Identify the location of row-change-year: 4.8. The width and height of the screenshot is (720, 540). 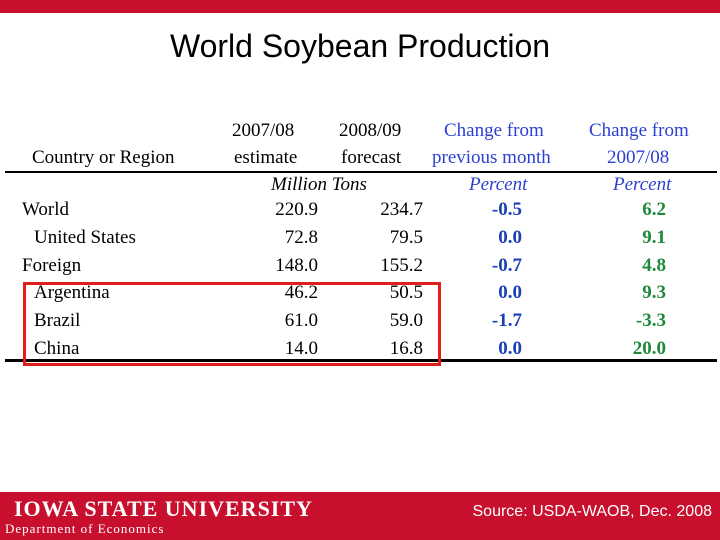
(654, 265).